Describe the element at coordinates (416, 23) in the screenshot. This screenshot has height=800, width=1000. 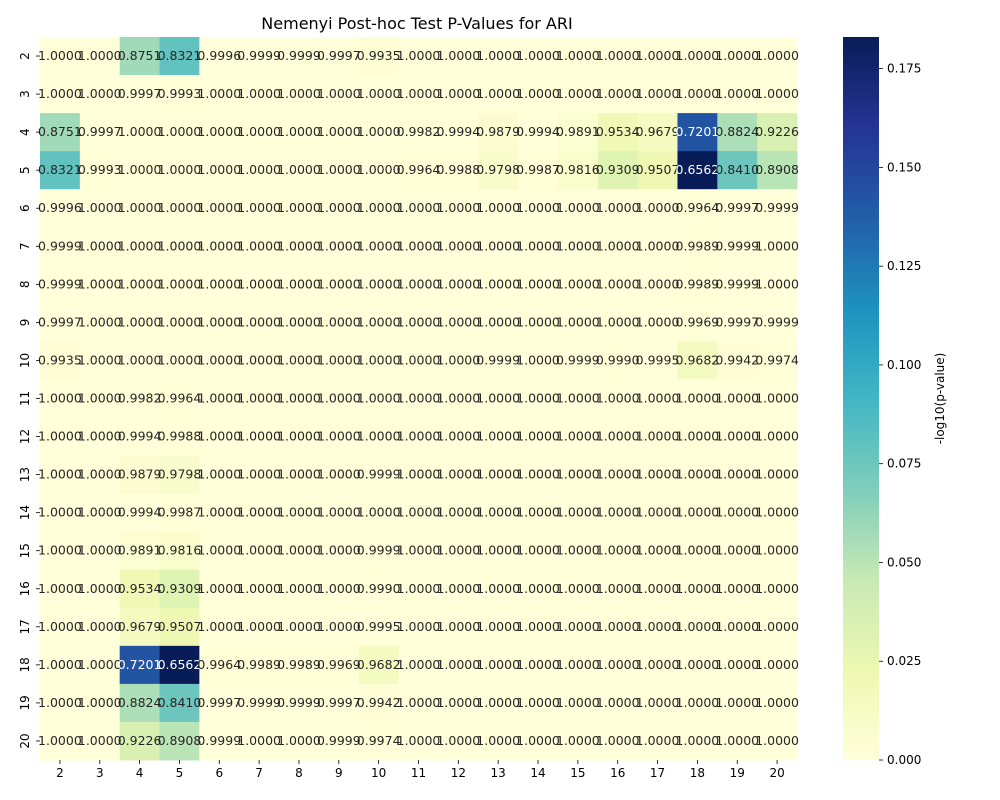
I see `chart-title: Nemenyi Post-hoc Test P-Values for ARI` at that location.